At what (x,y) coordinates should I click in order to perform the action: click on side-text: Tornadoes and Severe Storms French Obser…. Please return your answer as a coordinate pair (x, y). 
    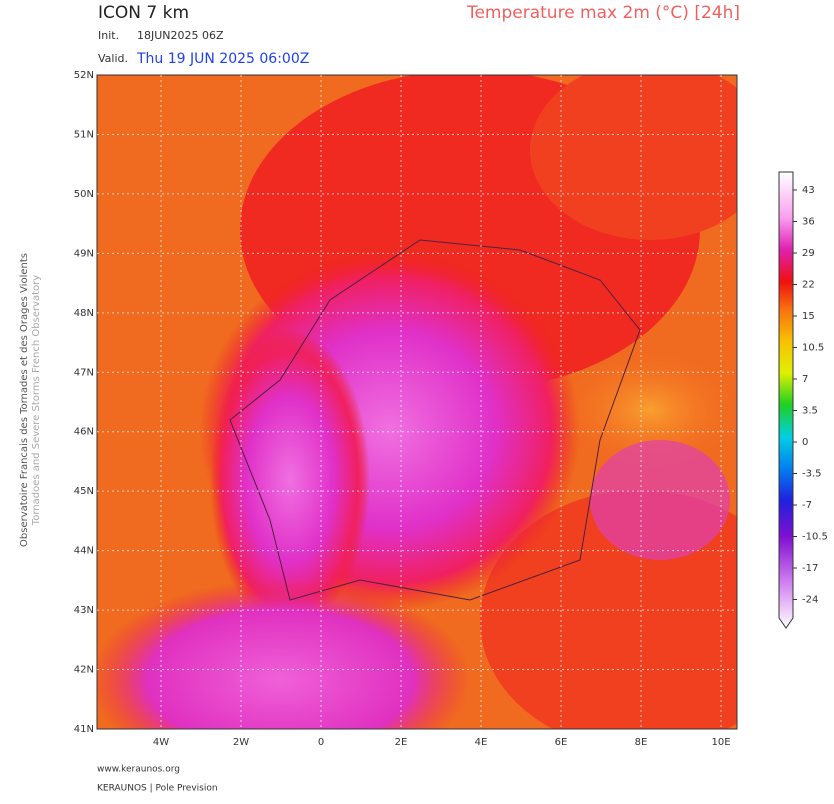
    Looking at the image, I should click on (36, 400).